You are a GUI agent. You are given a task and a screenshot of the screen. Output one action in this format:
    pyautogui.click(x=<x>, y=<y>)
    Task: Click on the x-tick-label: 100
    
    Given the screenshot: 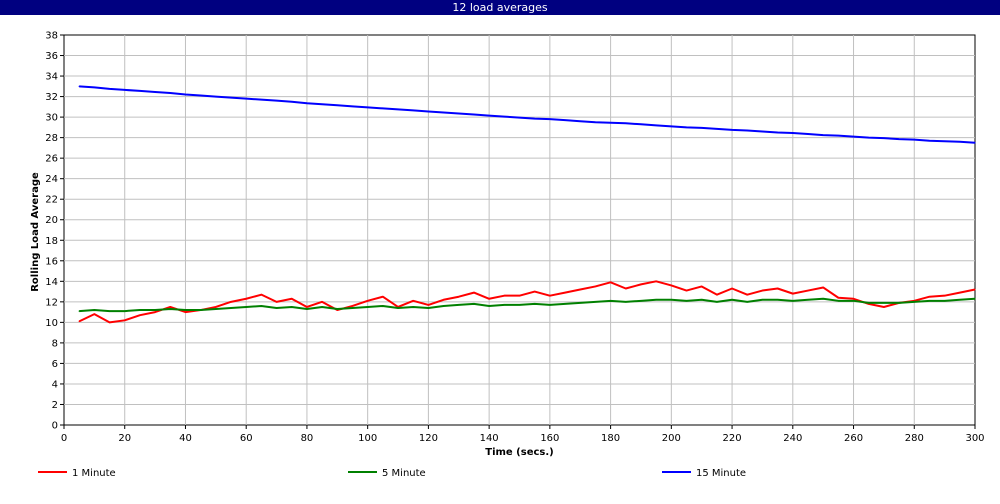 What is the action you would take?
    pyautogui.click(x=367, y=438)
    